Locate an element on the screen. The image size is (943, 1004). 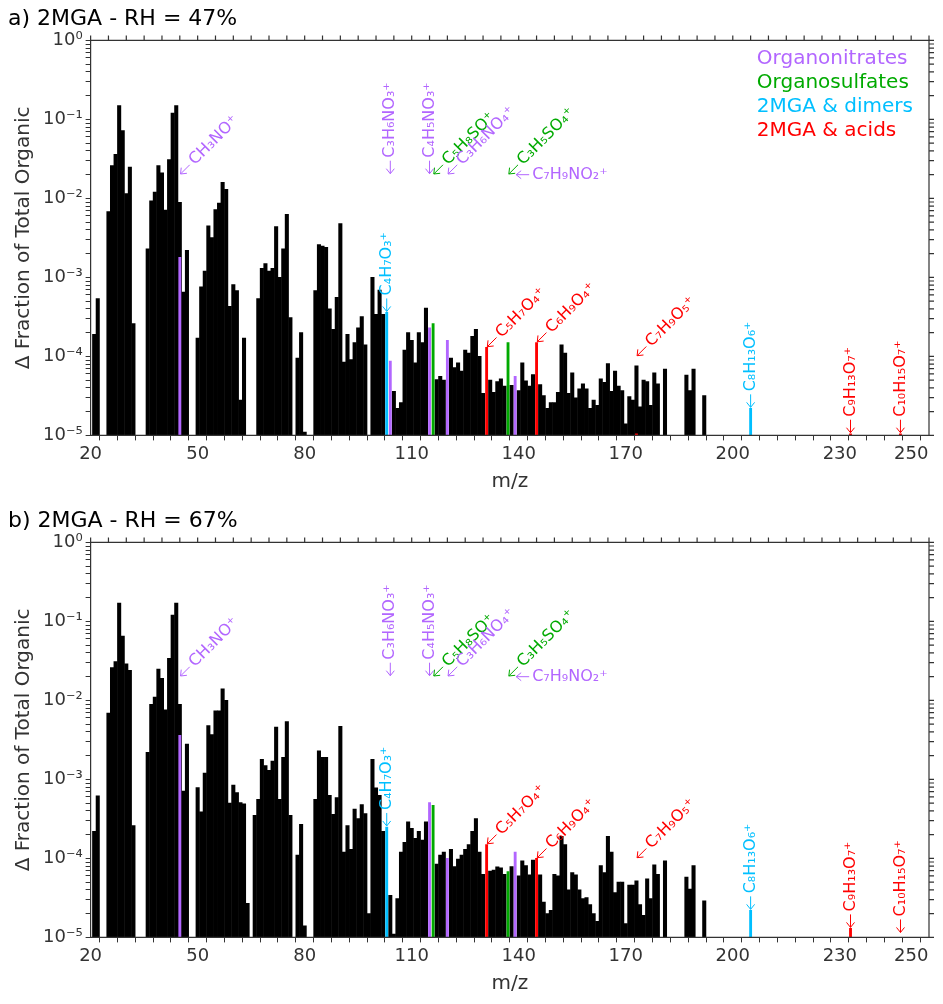
text: 2MGA & dimers is located at coordinates (834, 104).